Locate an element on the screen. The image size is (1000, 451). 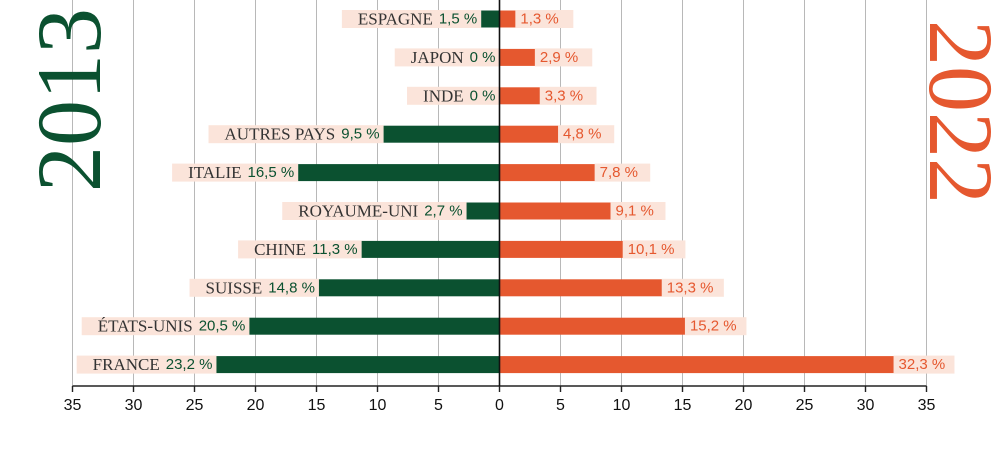
category-label: ITALIE is located at coordinates (214, 172).